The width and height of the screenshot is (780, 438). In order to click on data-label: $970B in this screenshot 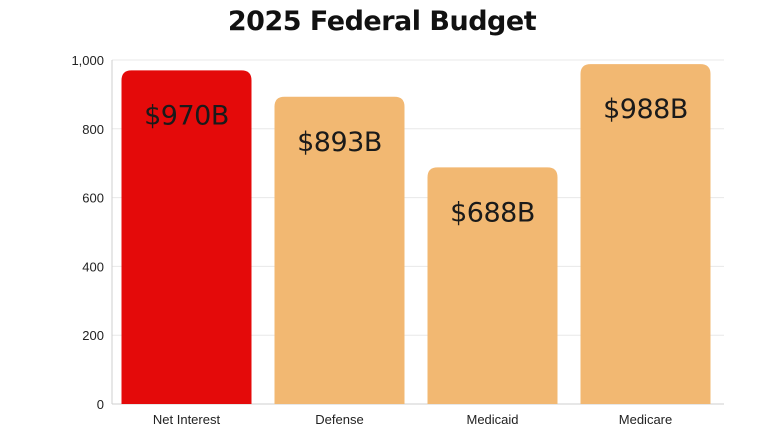, I will do `click(186, 115)`.